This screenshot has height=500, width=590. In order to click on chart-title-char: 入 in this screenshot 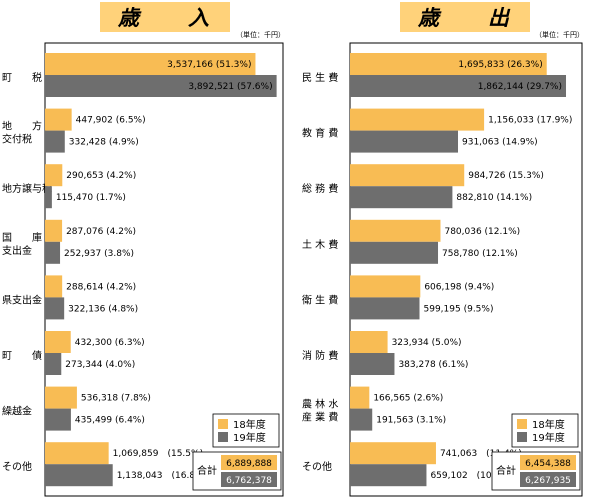, I will do `click(198, 18)`.